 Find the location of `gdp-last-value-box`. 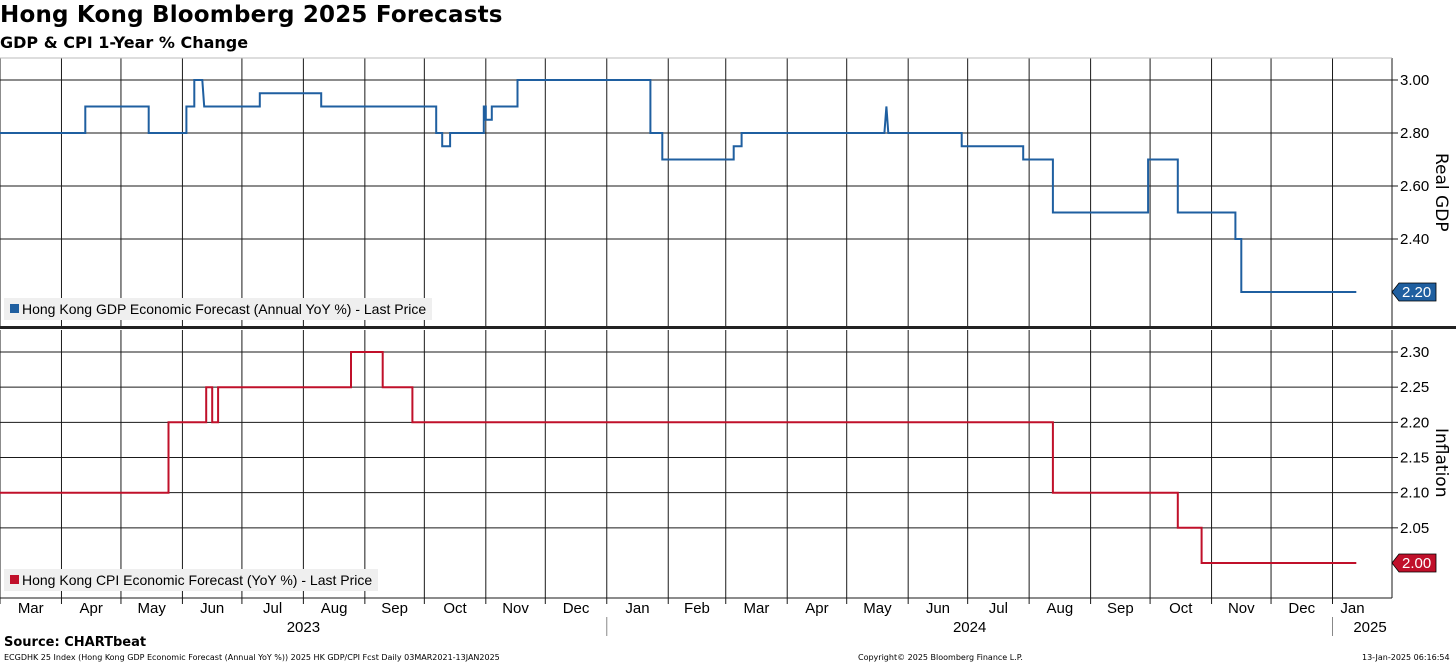

gdp-last-value-box is located at coordinates (1414, 292).